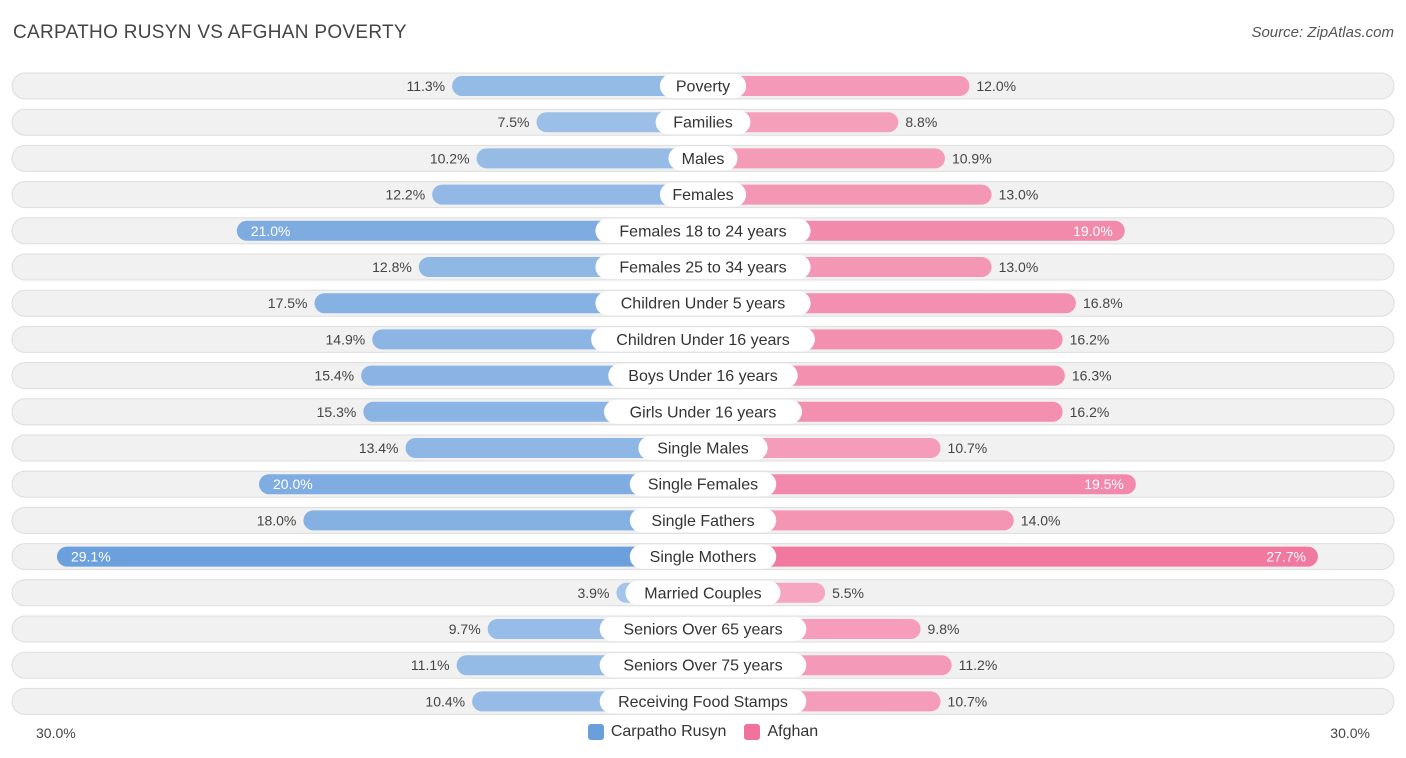  I want to click on row-seniors-over-65-years: 9.7% 9.8% Seniors Over 65 years, so click(703, 629).